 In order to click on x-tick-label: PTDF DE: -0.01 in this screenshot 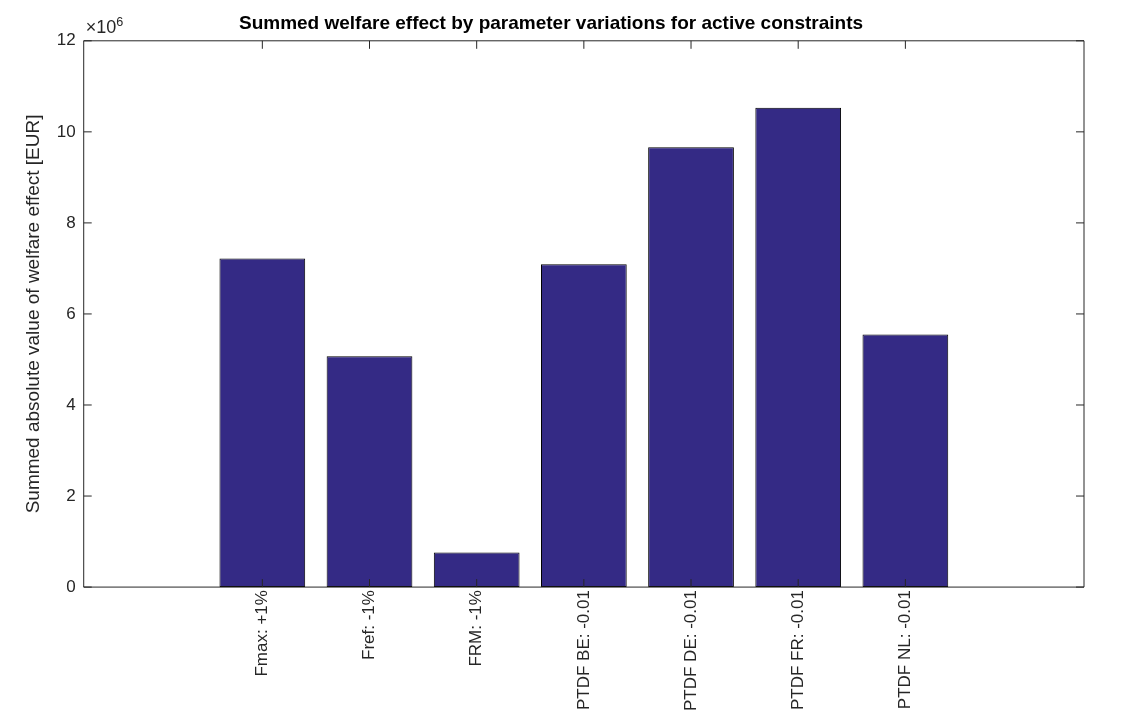, I will do `click(690, 650)`.